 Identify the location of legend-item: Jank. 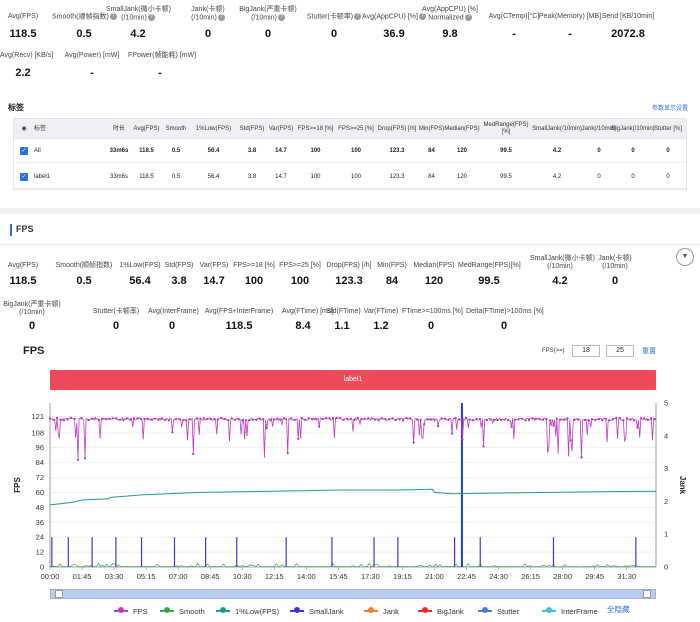
(381, 611).